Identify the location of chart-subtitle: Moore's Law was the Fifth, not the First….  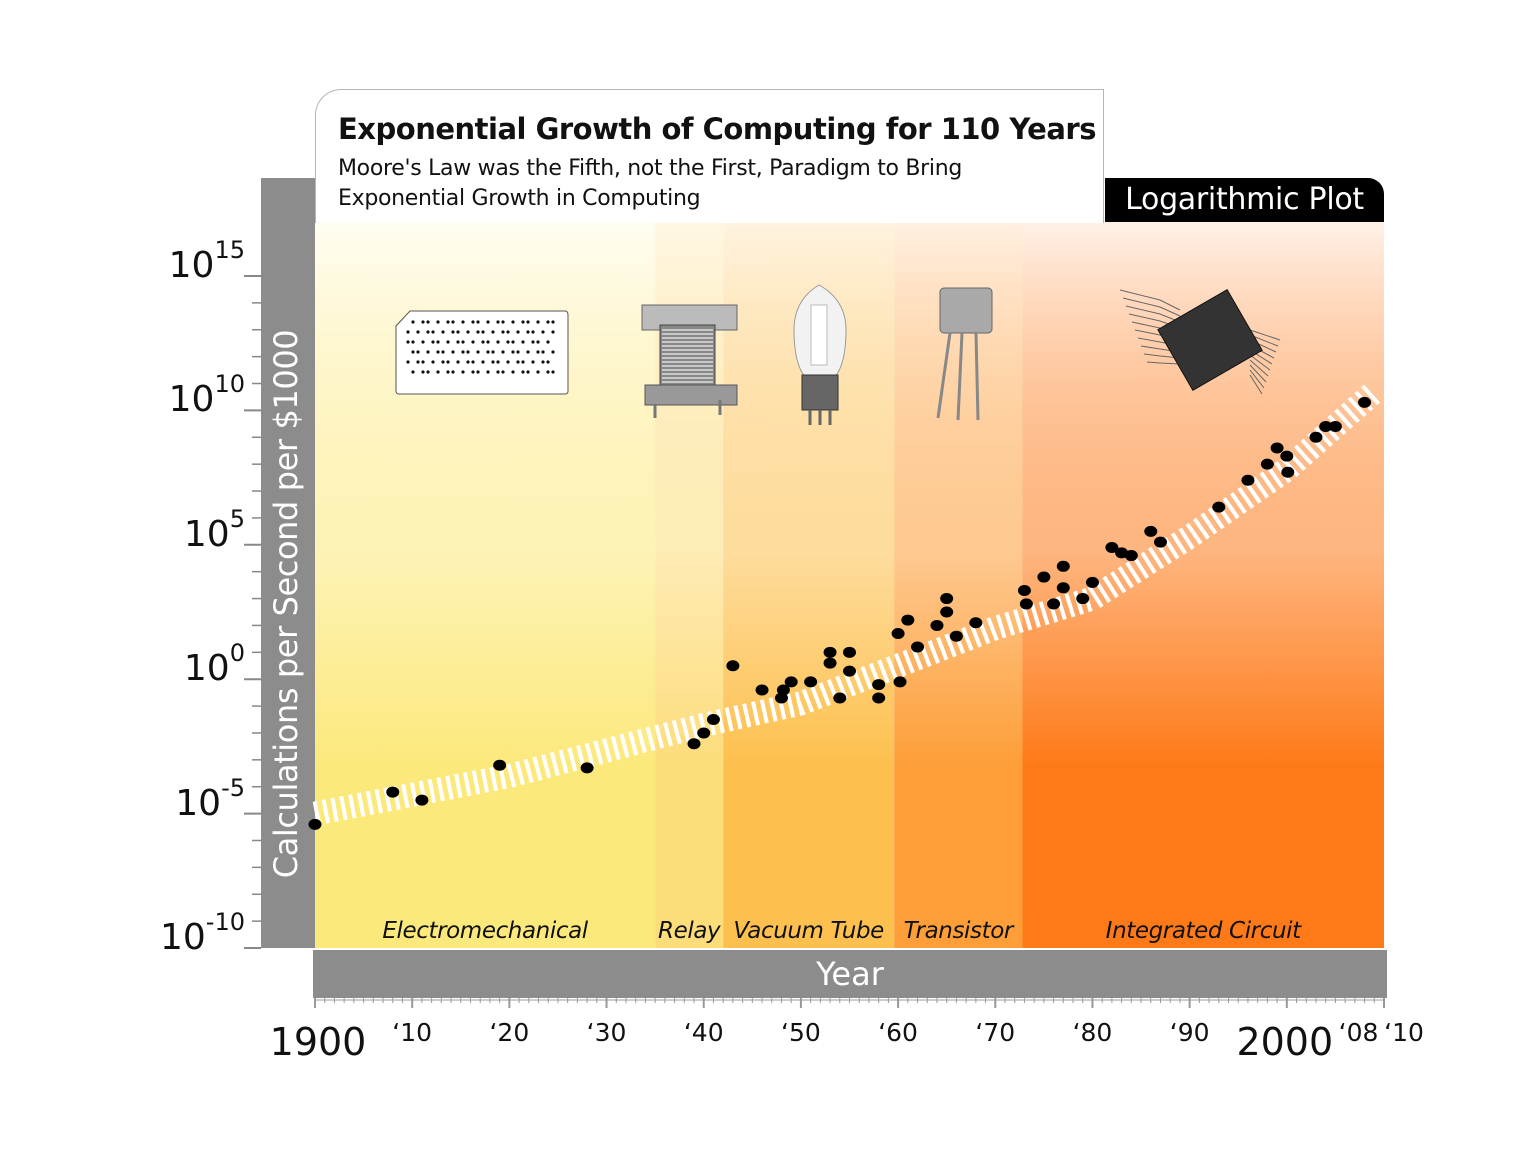
(650, 183).